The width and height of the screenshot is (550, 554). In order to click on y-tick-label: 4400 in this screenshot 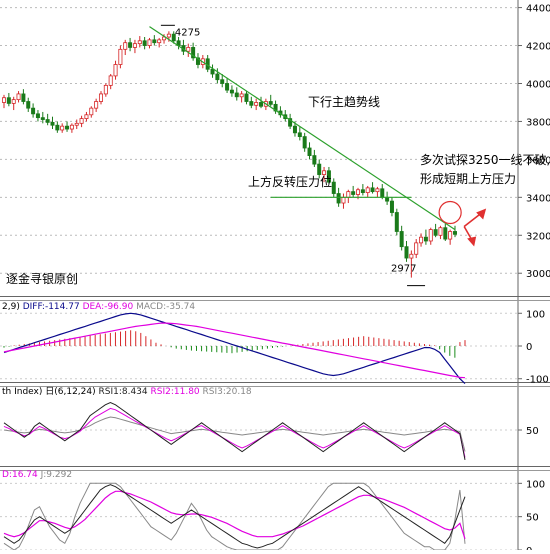, I will do `click(538, 9)`.